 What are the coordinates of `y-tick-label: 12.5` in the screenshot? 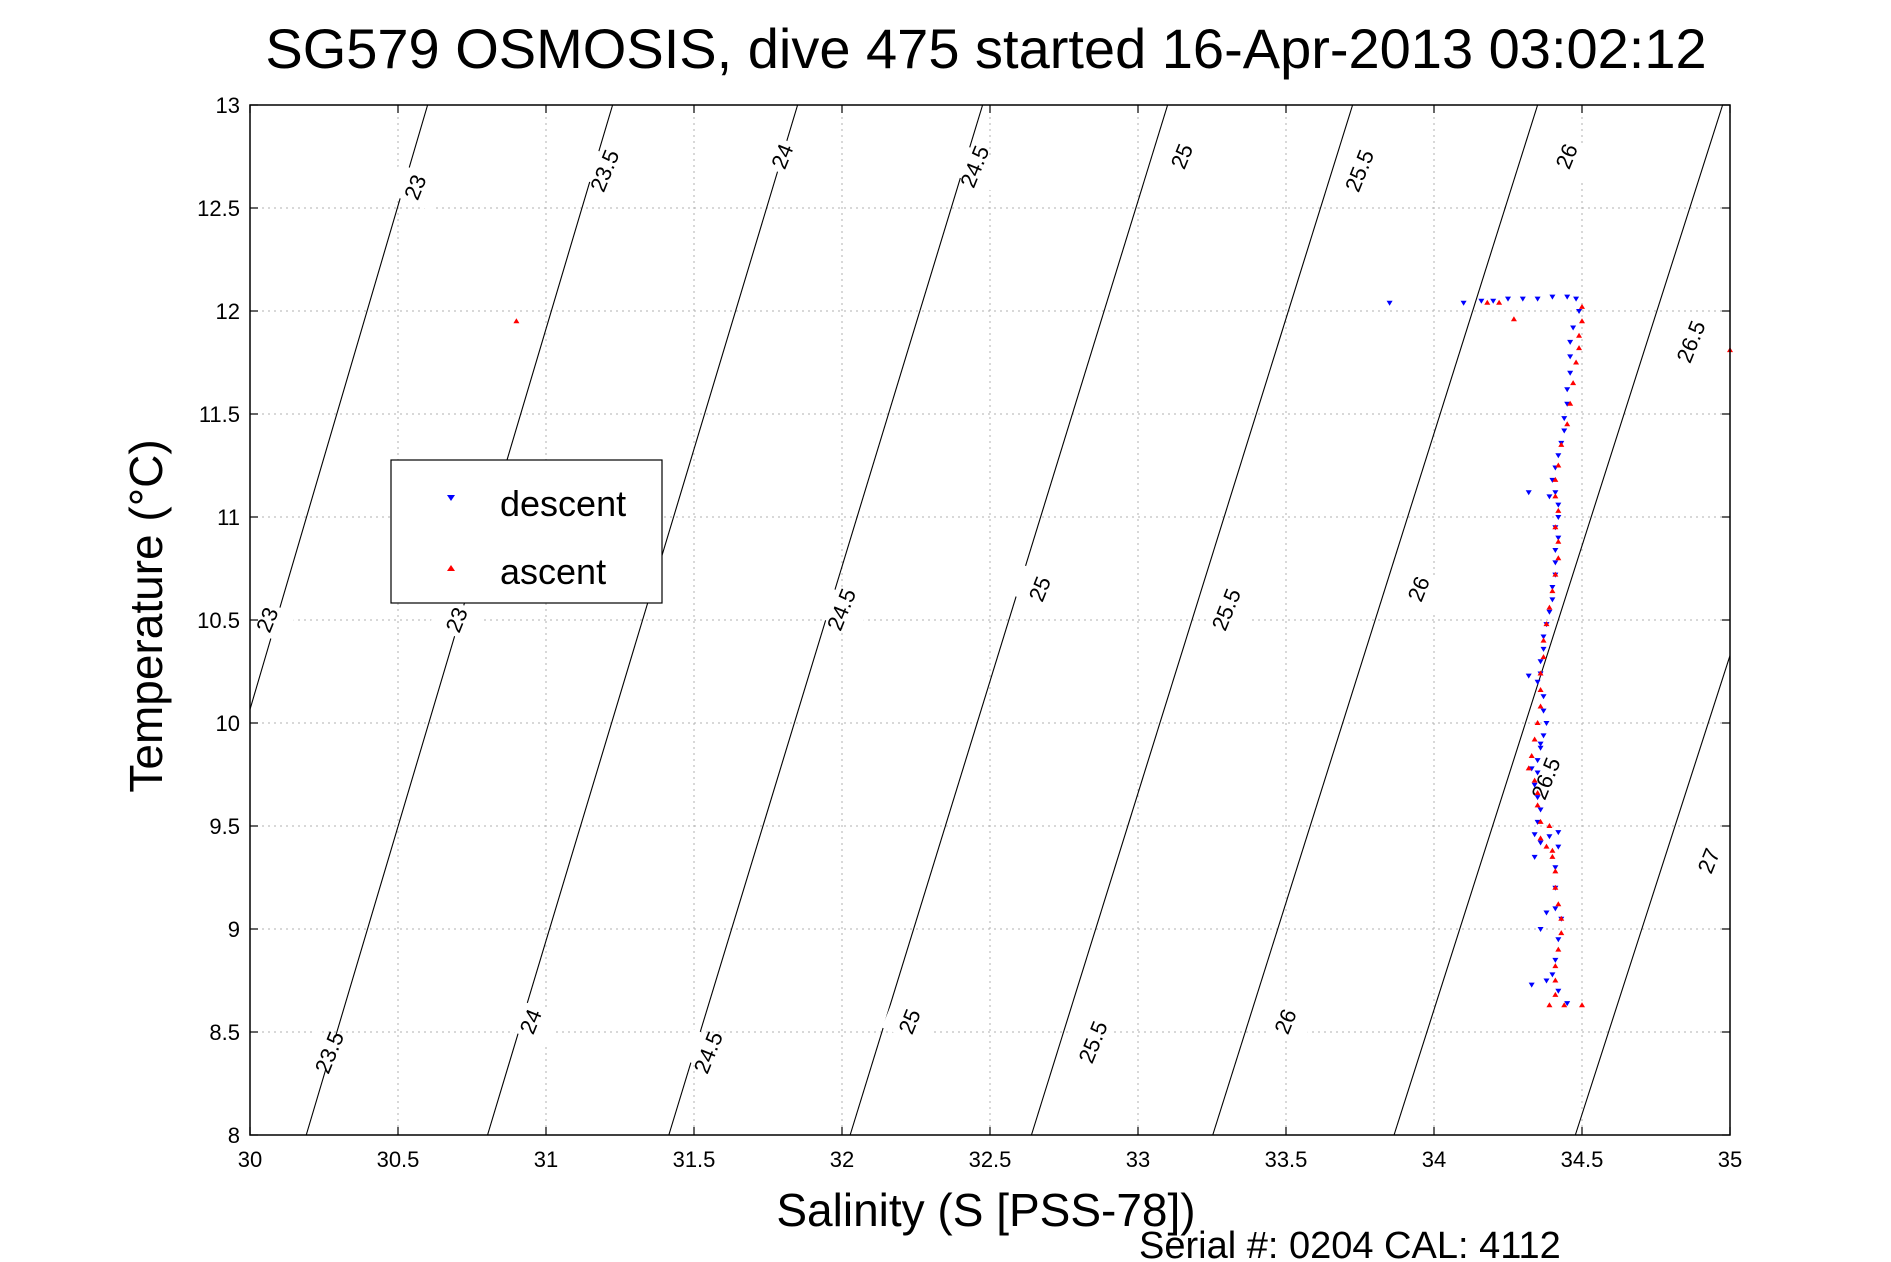 It's located at (218, 208).